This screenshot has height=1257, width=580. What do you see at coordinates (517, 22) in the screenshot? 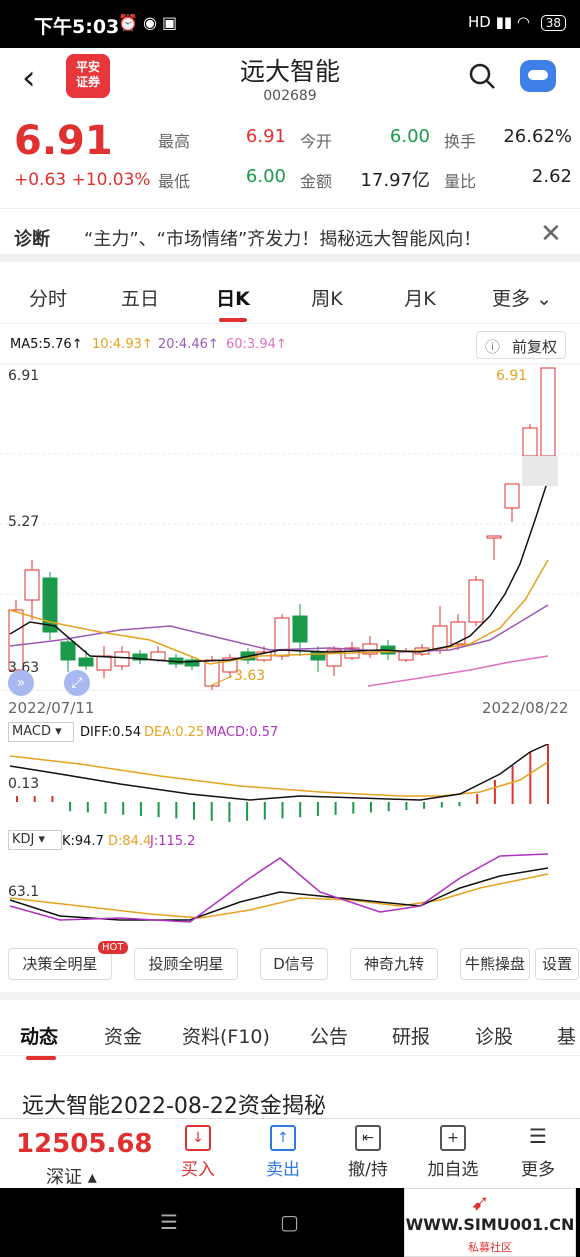
I see `status-right: HD ▮▮ ◠ 38` at bounding box center [517, 22].